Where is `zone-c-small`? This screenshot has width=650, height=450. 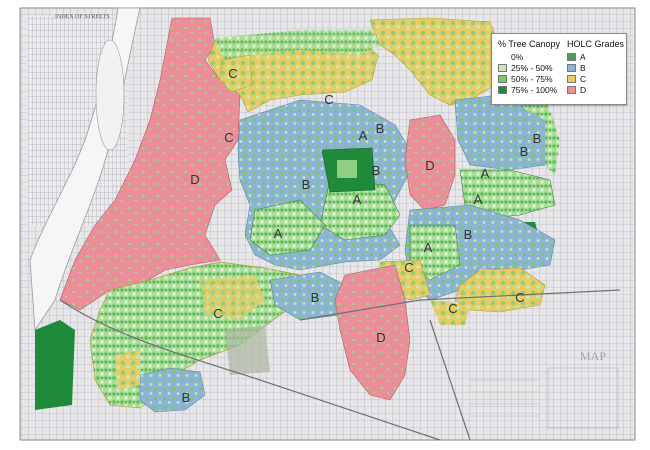 zone-c-small is located at coordinates (236, 73).